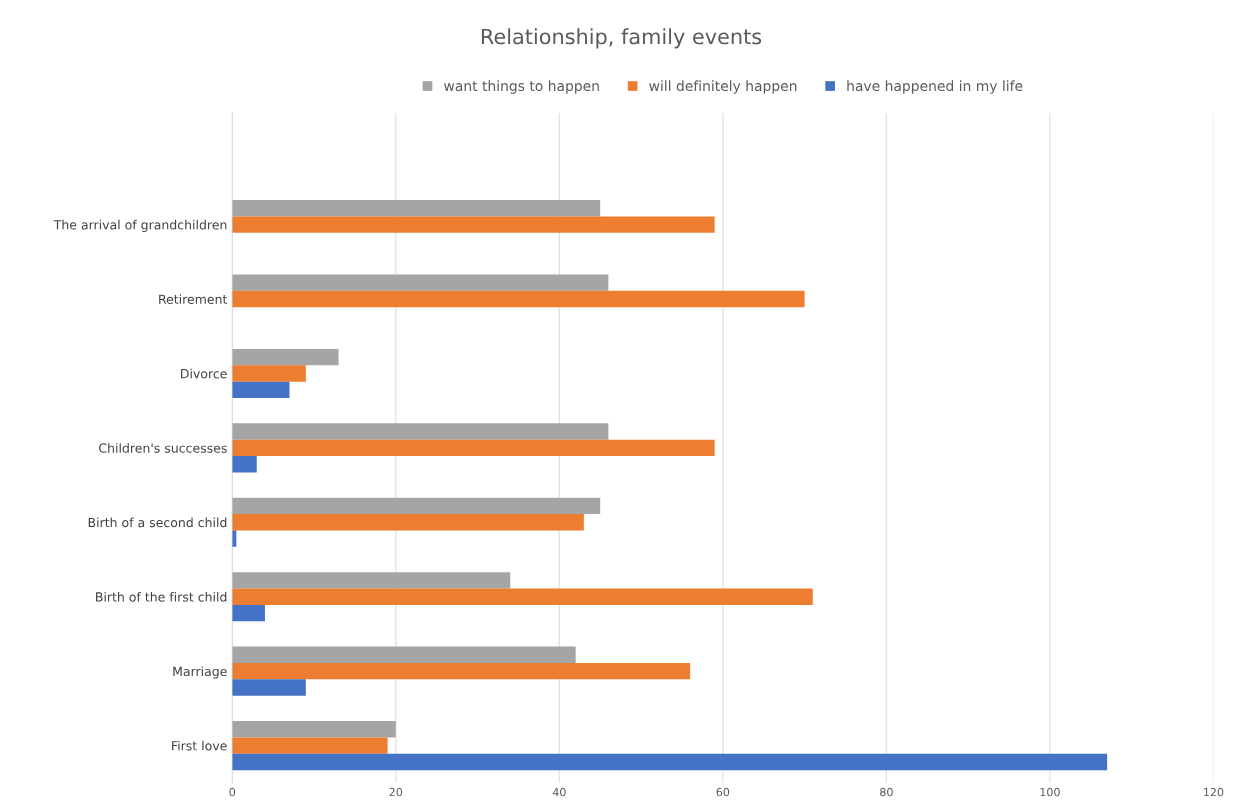 This screenshot has width=1242, height=807. What do you see at coordinates (1050, 792) in the screenshot?
I see `x-tick-label: 100` at bounding box center [1050, 792].